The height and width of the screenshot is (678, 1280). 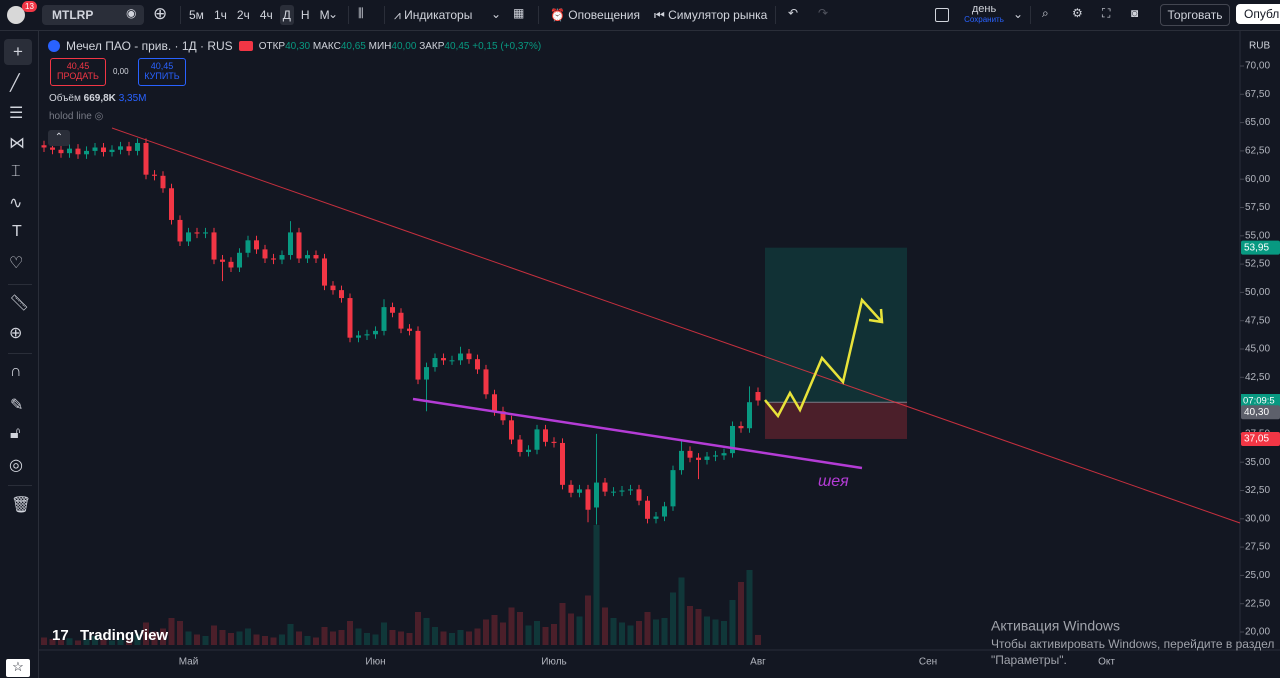 What do you see at coordinates (16, 171) in the screenshot?
I see `projection-tool: ⌶` at bounding box center [16, 171].